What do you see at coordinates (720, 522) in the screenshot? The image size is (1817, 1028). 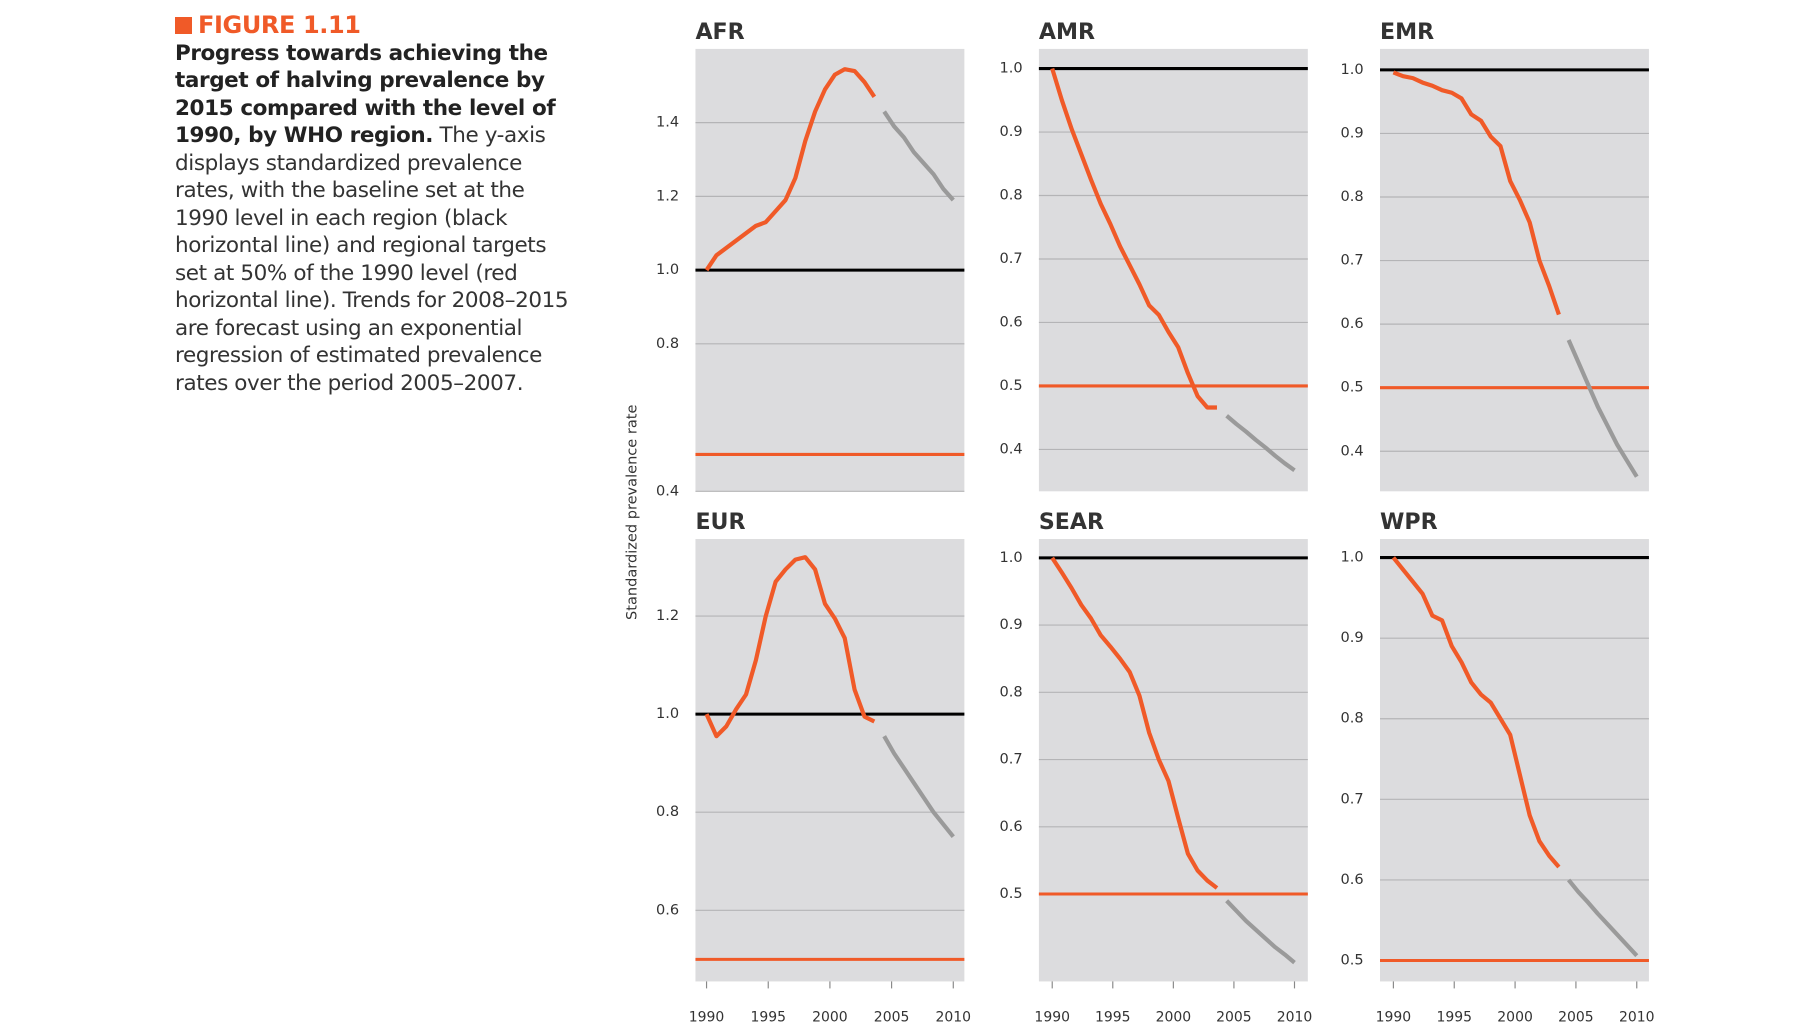 I see `panel-title: EUR` at bounding box center [720, 522].